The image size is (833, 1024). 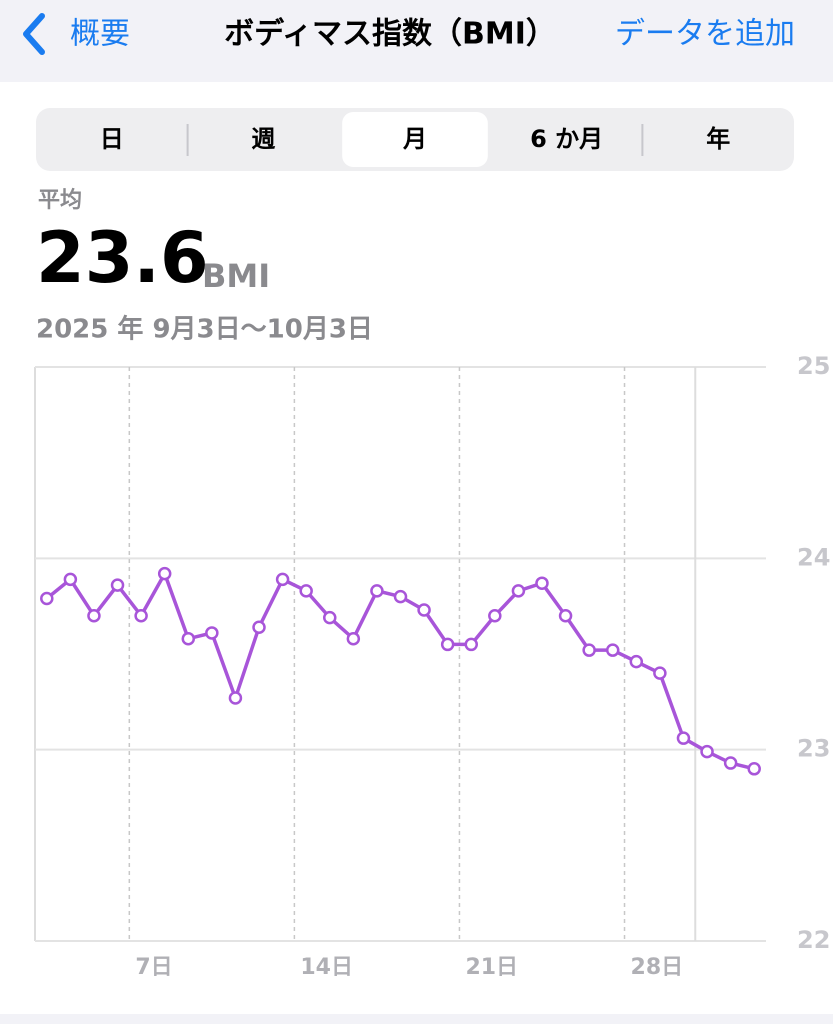 What do you see at coordinates (204, 329) in the screenshot?
I see `date-range: 2025 年 9月3日〜10月3日` at bounding box center [204, 329].